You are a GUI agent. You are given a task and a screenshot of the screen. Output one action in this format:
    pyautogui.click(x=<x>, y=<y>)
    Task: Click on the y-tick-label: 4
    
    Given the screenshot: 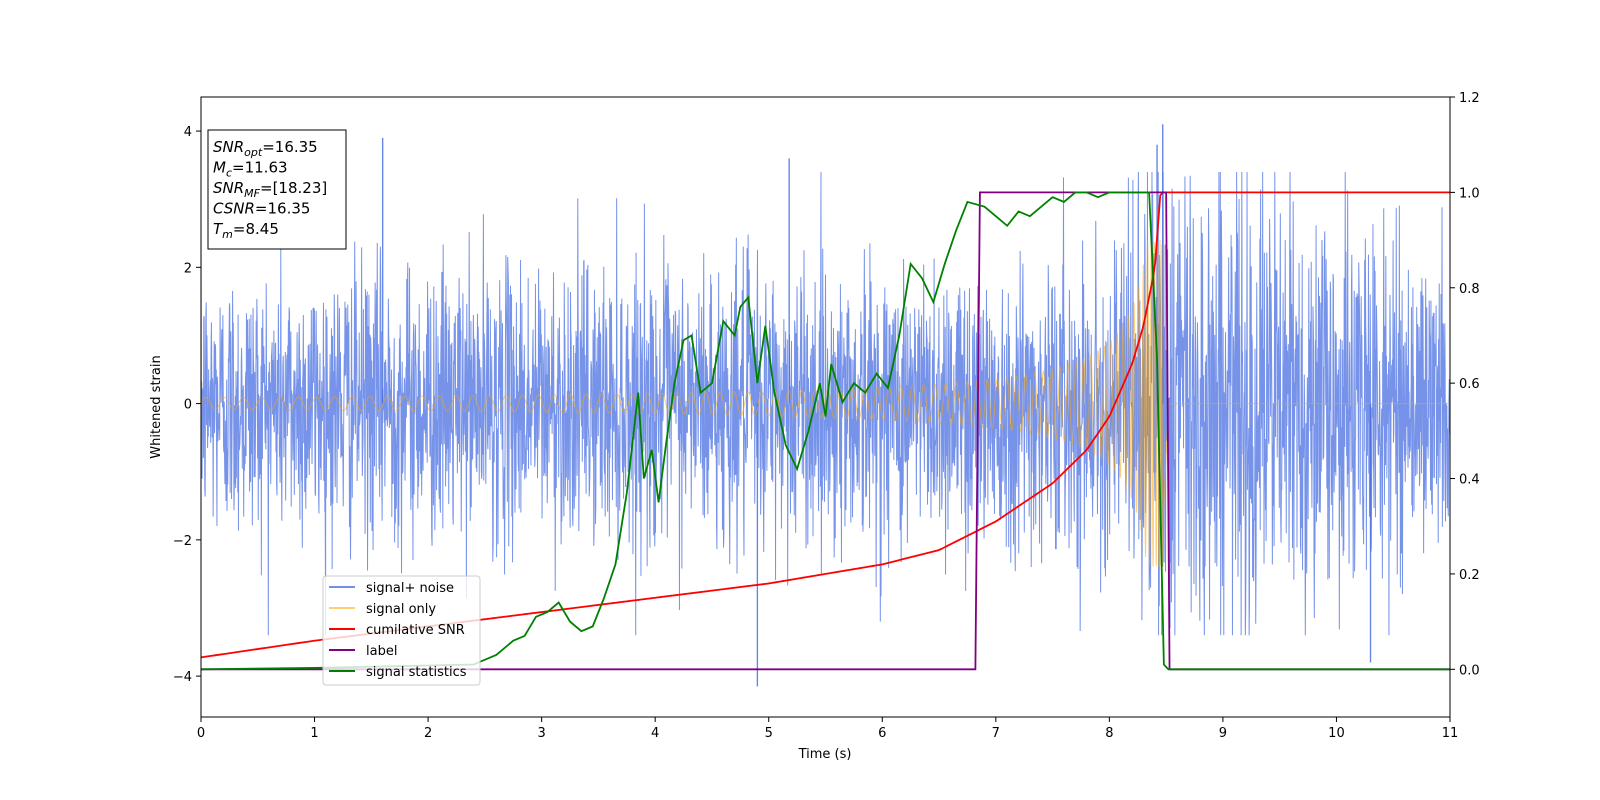 What is the action you would take?
    pyautogui.click(x=188, y=132)
    